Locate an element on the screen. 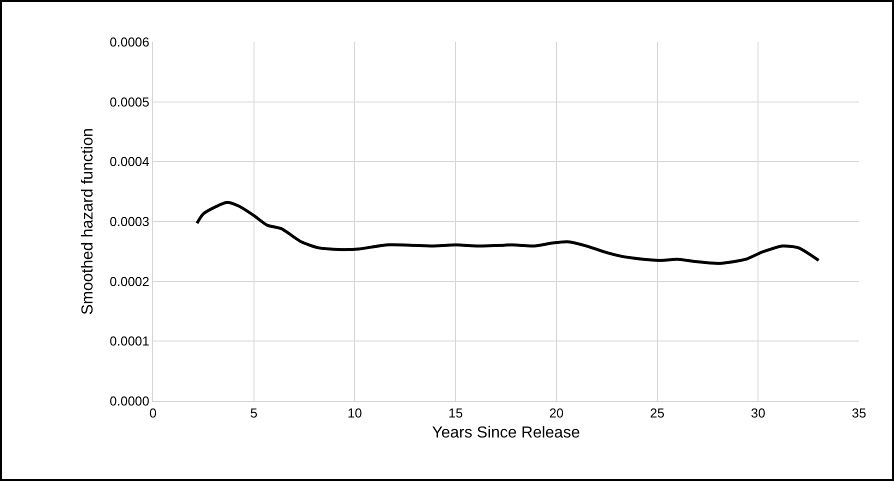 The image size is (894, 481). y-tick-label: 0.0003 is located at coordinates (130, 222).